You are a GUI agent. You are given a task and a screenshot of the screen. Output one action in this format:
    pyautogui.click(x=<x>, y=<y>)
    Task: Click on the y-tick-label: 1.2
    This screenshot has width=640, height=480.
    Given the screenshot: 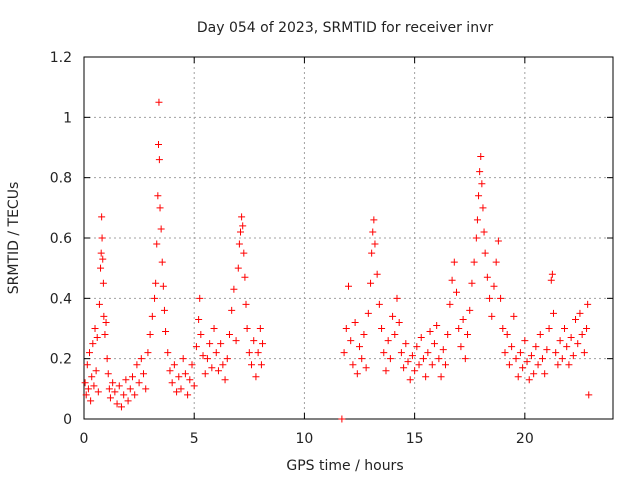 What is the action you would take?
    pyautogui.click(x=61, y=58)
    